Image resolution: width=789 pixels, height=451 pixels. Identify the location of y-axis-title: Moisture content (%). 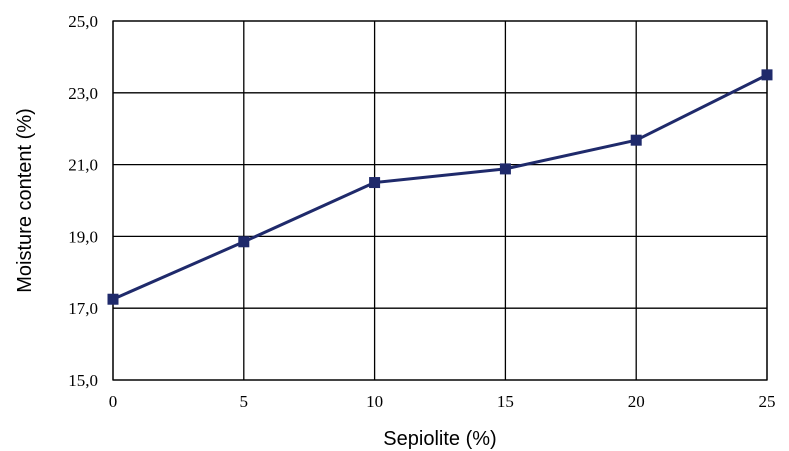
(25, 200).